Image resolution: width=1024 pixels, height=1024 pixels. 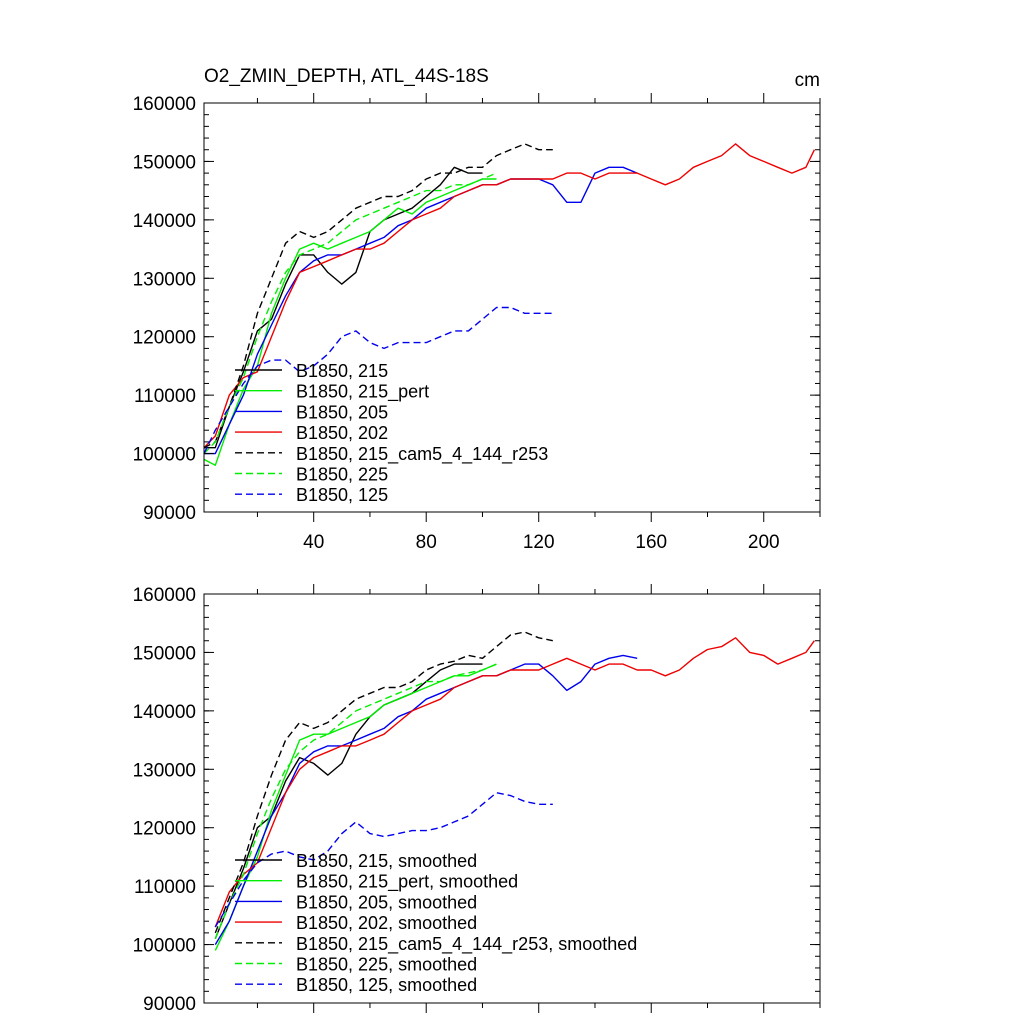 What do you see at coordinates (386, 965) in the screenshot?
I see `legend-label: B1850, 225, smoothed` at bounding box center [386, 965].